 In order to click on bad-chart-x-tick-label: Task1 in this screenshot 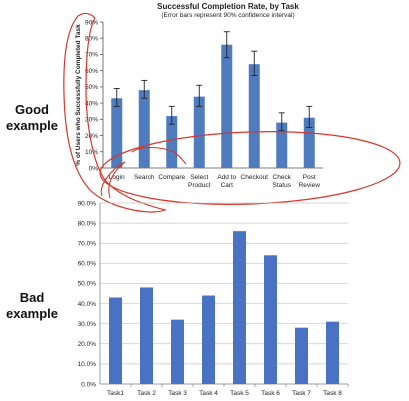, I will do `click(115, 393)`.